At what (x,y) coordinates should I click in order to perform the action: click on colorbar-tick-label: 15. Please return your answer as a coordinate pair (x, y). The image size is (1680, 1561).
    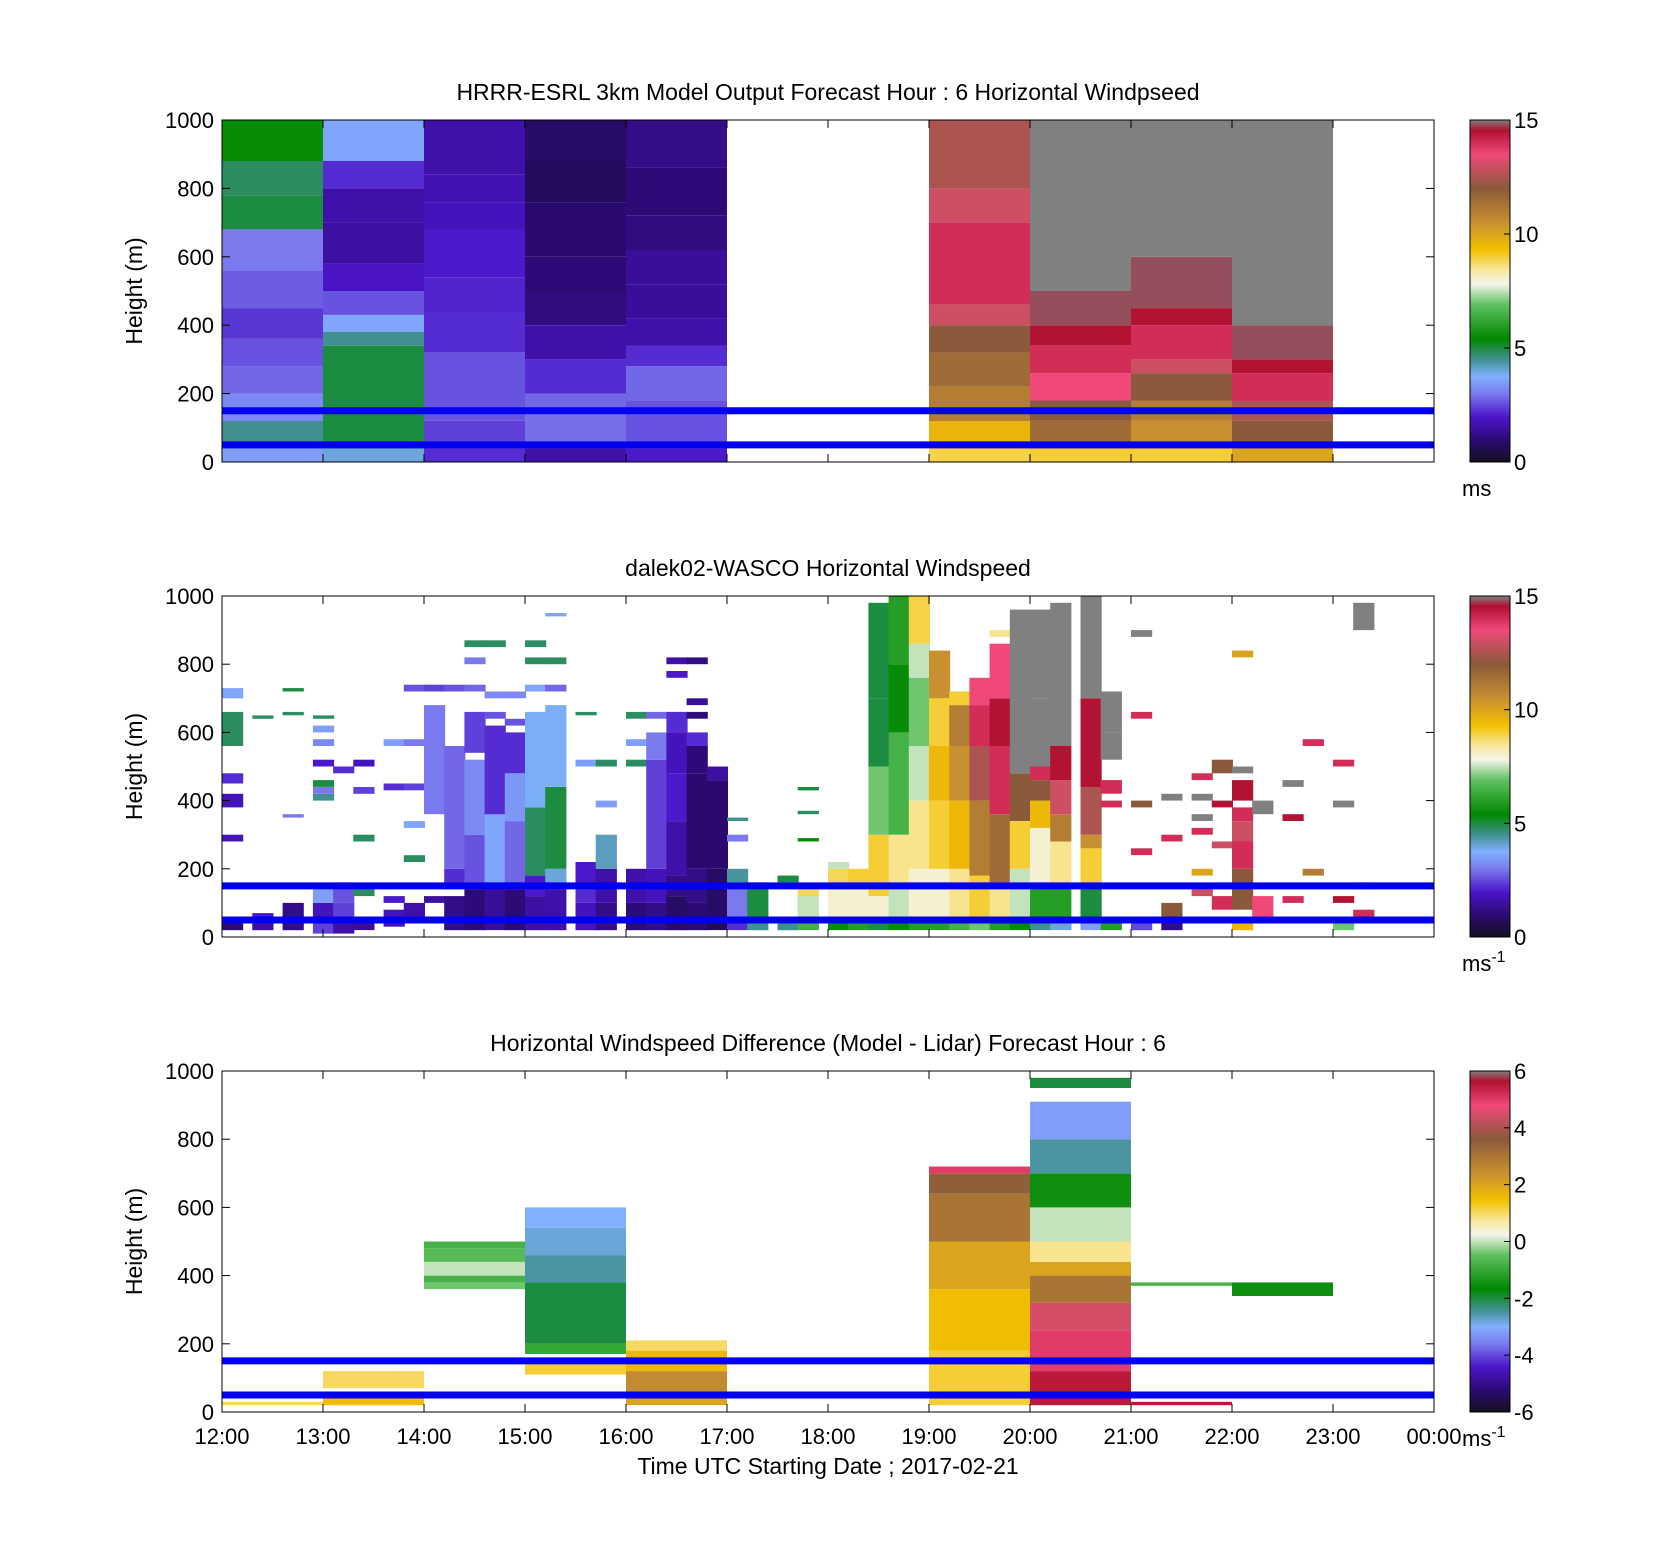
    Looking at the image, I should click on (1526, 120).